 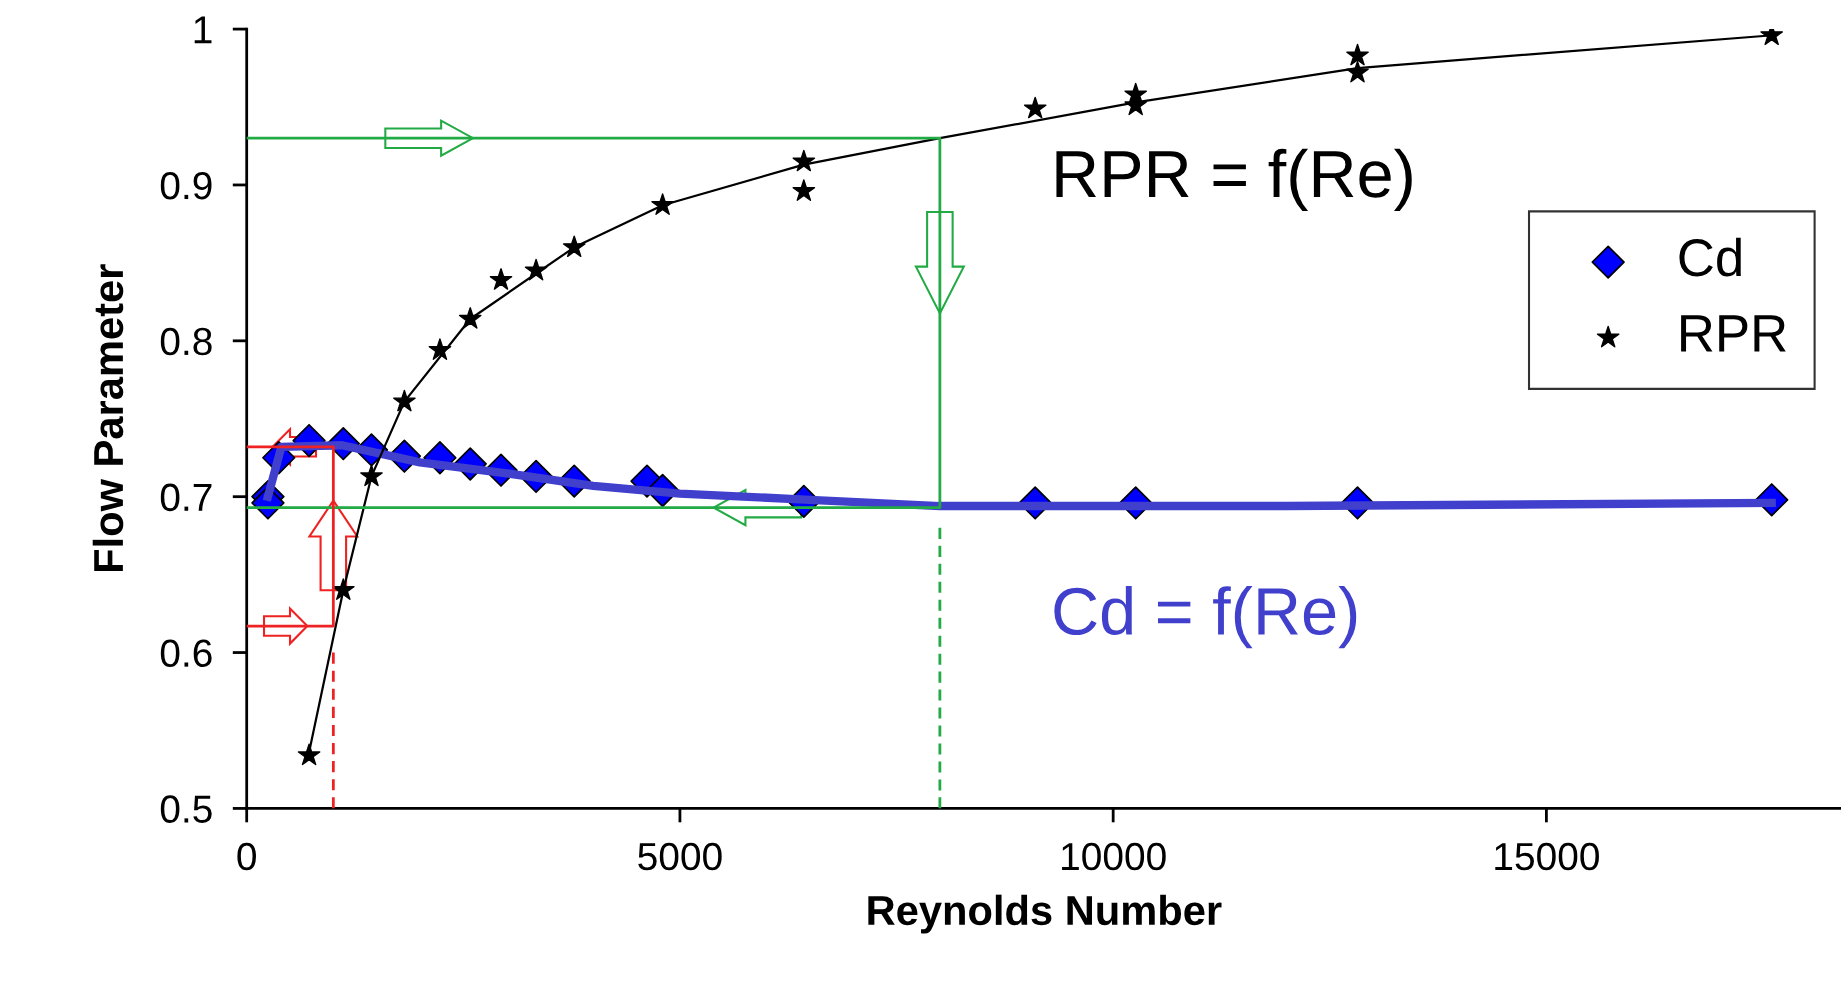 I want to click on x-tick-label: 10000, so click(x=1114, y=856).